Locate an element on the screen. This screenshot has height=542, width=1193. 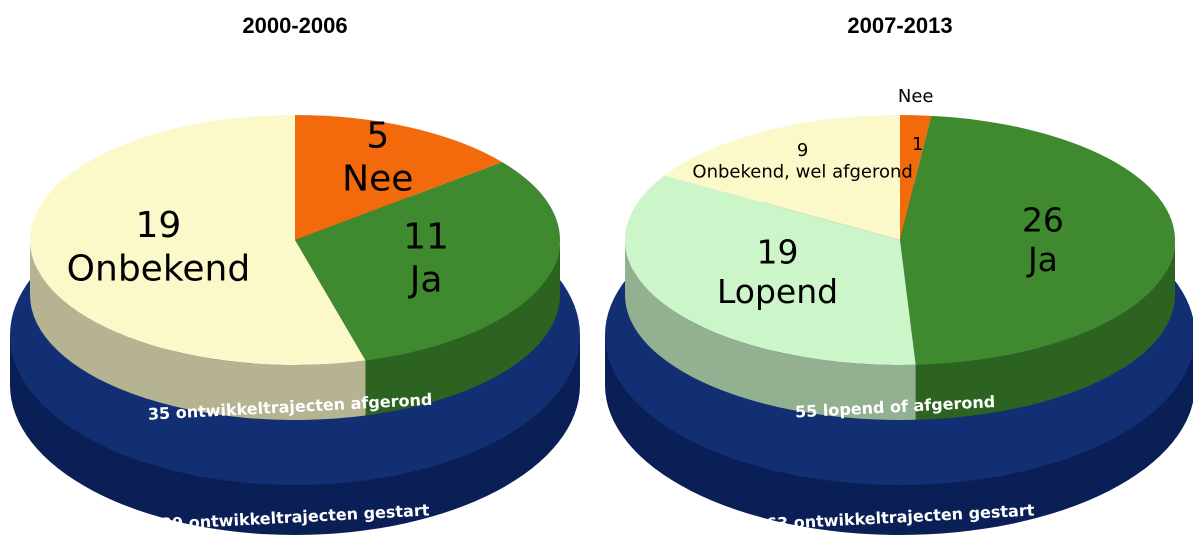
slice-value: 9 is located at coordinates (802, 150).